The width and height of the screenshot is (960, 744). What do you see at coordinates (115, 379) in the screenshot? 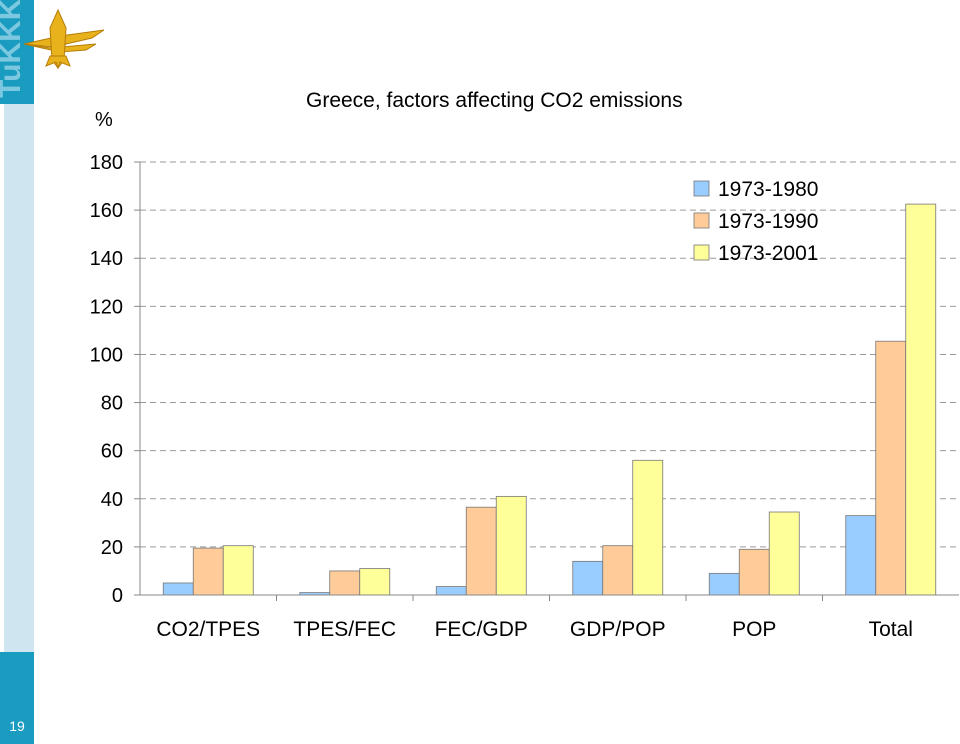
I see `y-axis-ticks: 0 20 40 60 80 100 120 140 160 180` at bounding box center [115, 379].